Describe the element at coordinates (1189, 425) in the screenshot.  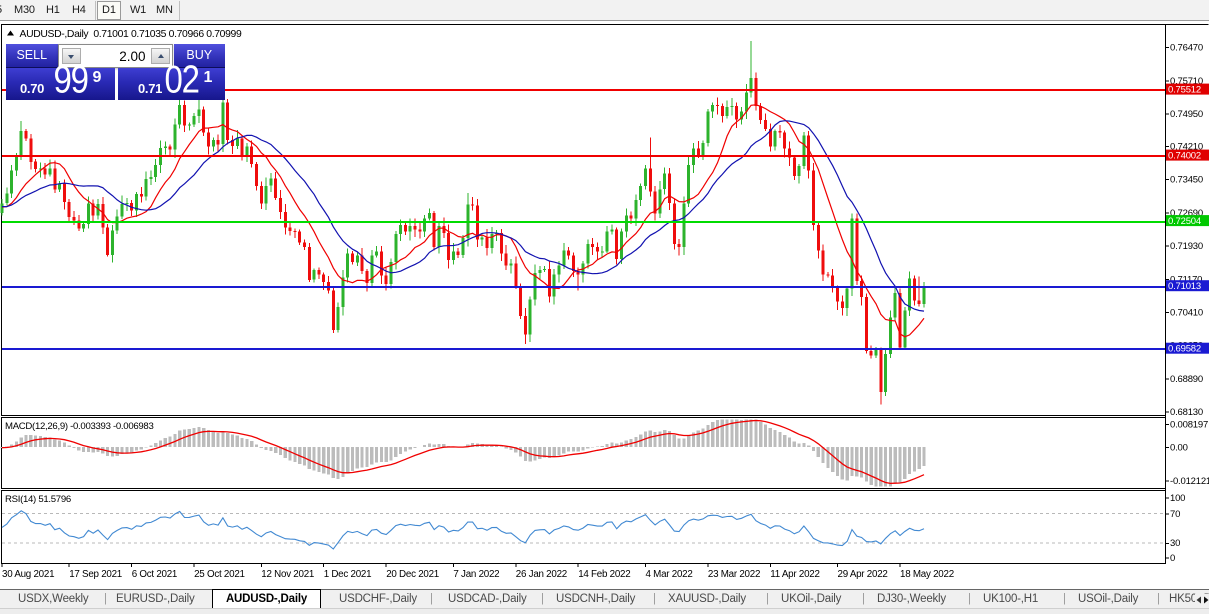
I see `svg-text: 0.008197` at that location.